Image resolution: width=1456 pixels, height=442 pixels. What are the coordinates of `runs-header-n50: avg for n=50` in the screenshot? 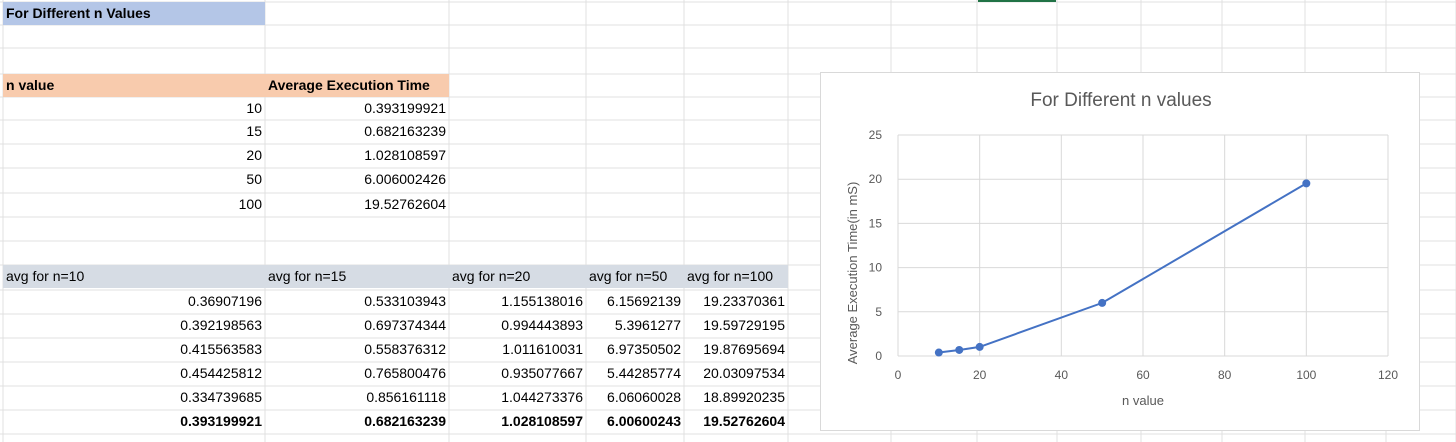 It's located at (635, 276).